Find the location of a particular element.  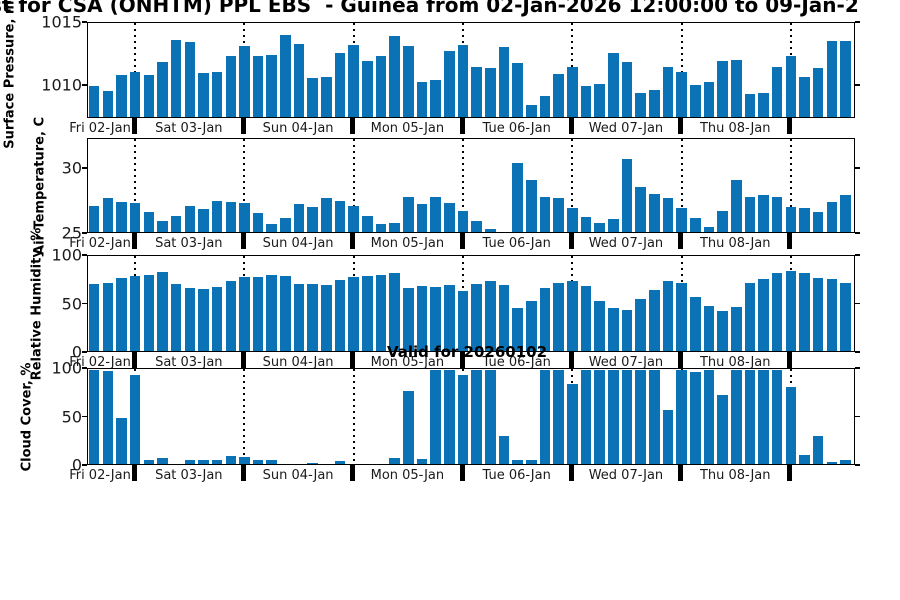

air-temperature-panel is located at coordinates (471, 185).